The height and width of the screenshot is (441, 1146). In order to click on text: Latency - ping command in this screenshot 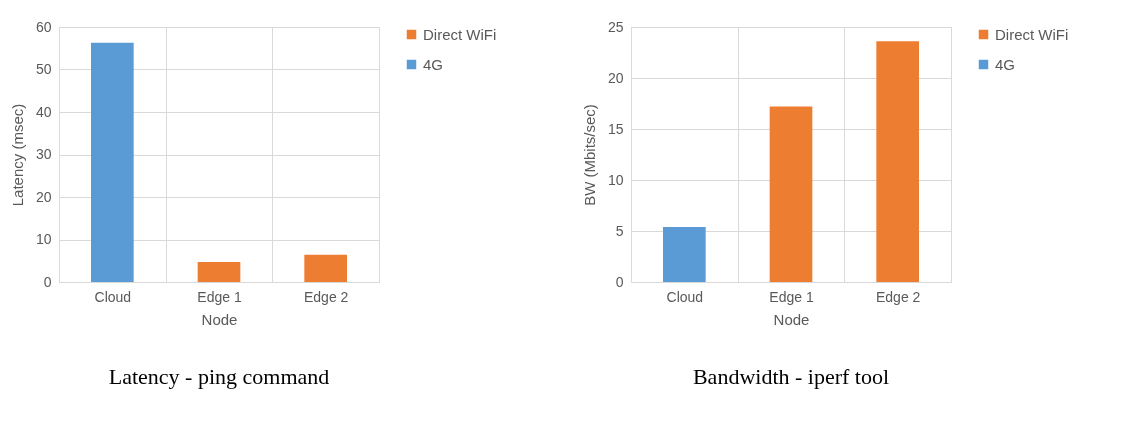, I will do `click(219, 376)`.